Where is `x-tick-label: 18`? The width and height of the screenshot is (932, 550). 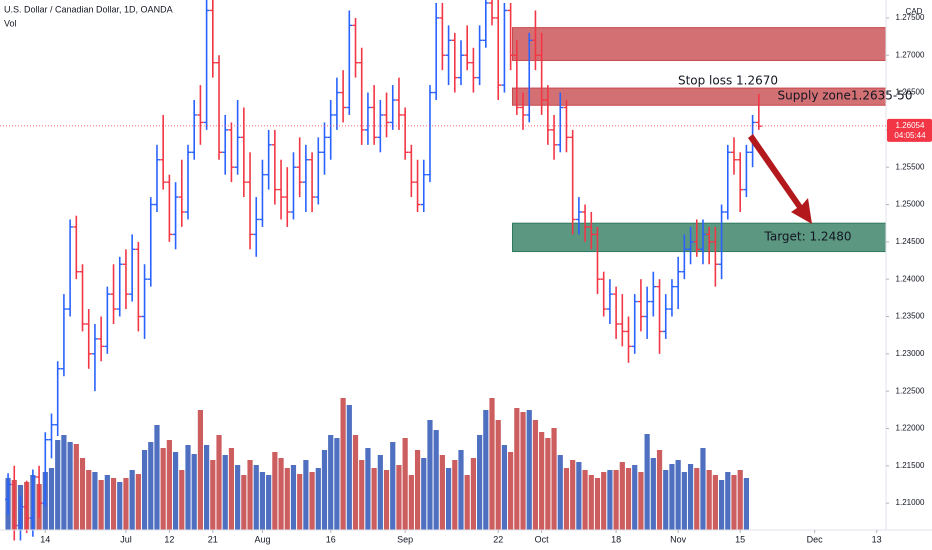 x-tick-label: 18 is located at coordinates (616, 539).